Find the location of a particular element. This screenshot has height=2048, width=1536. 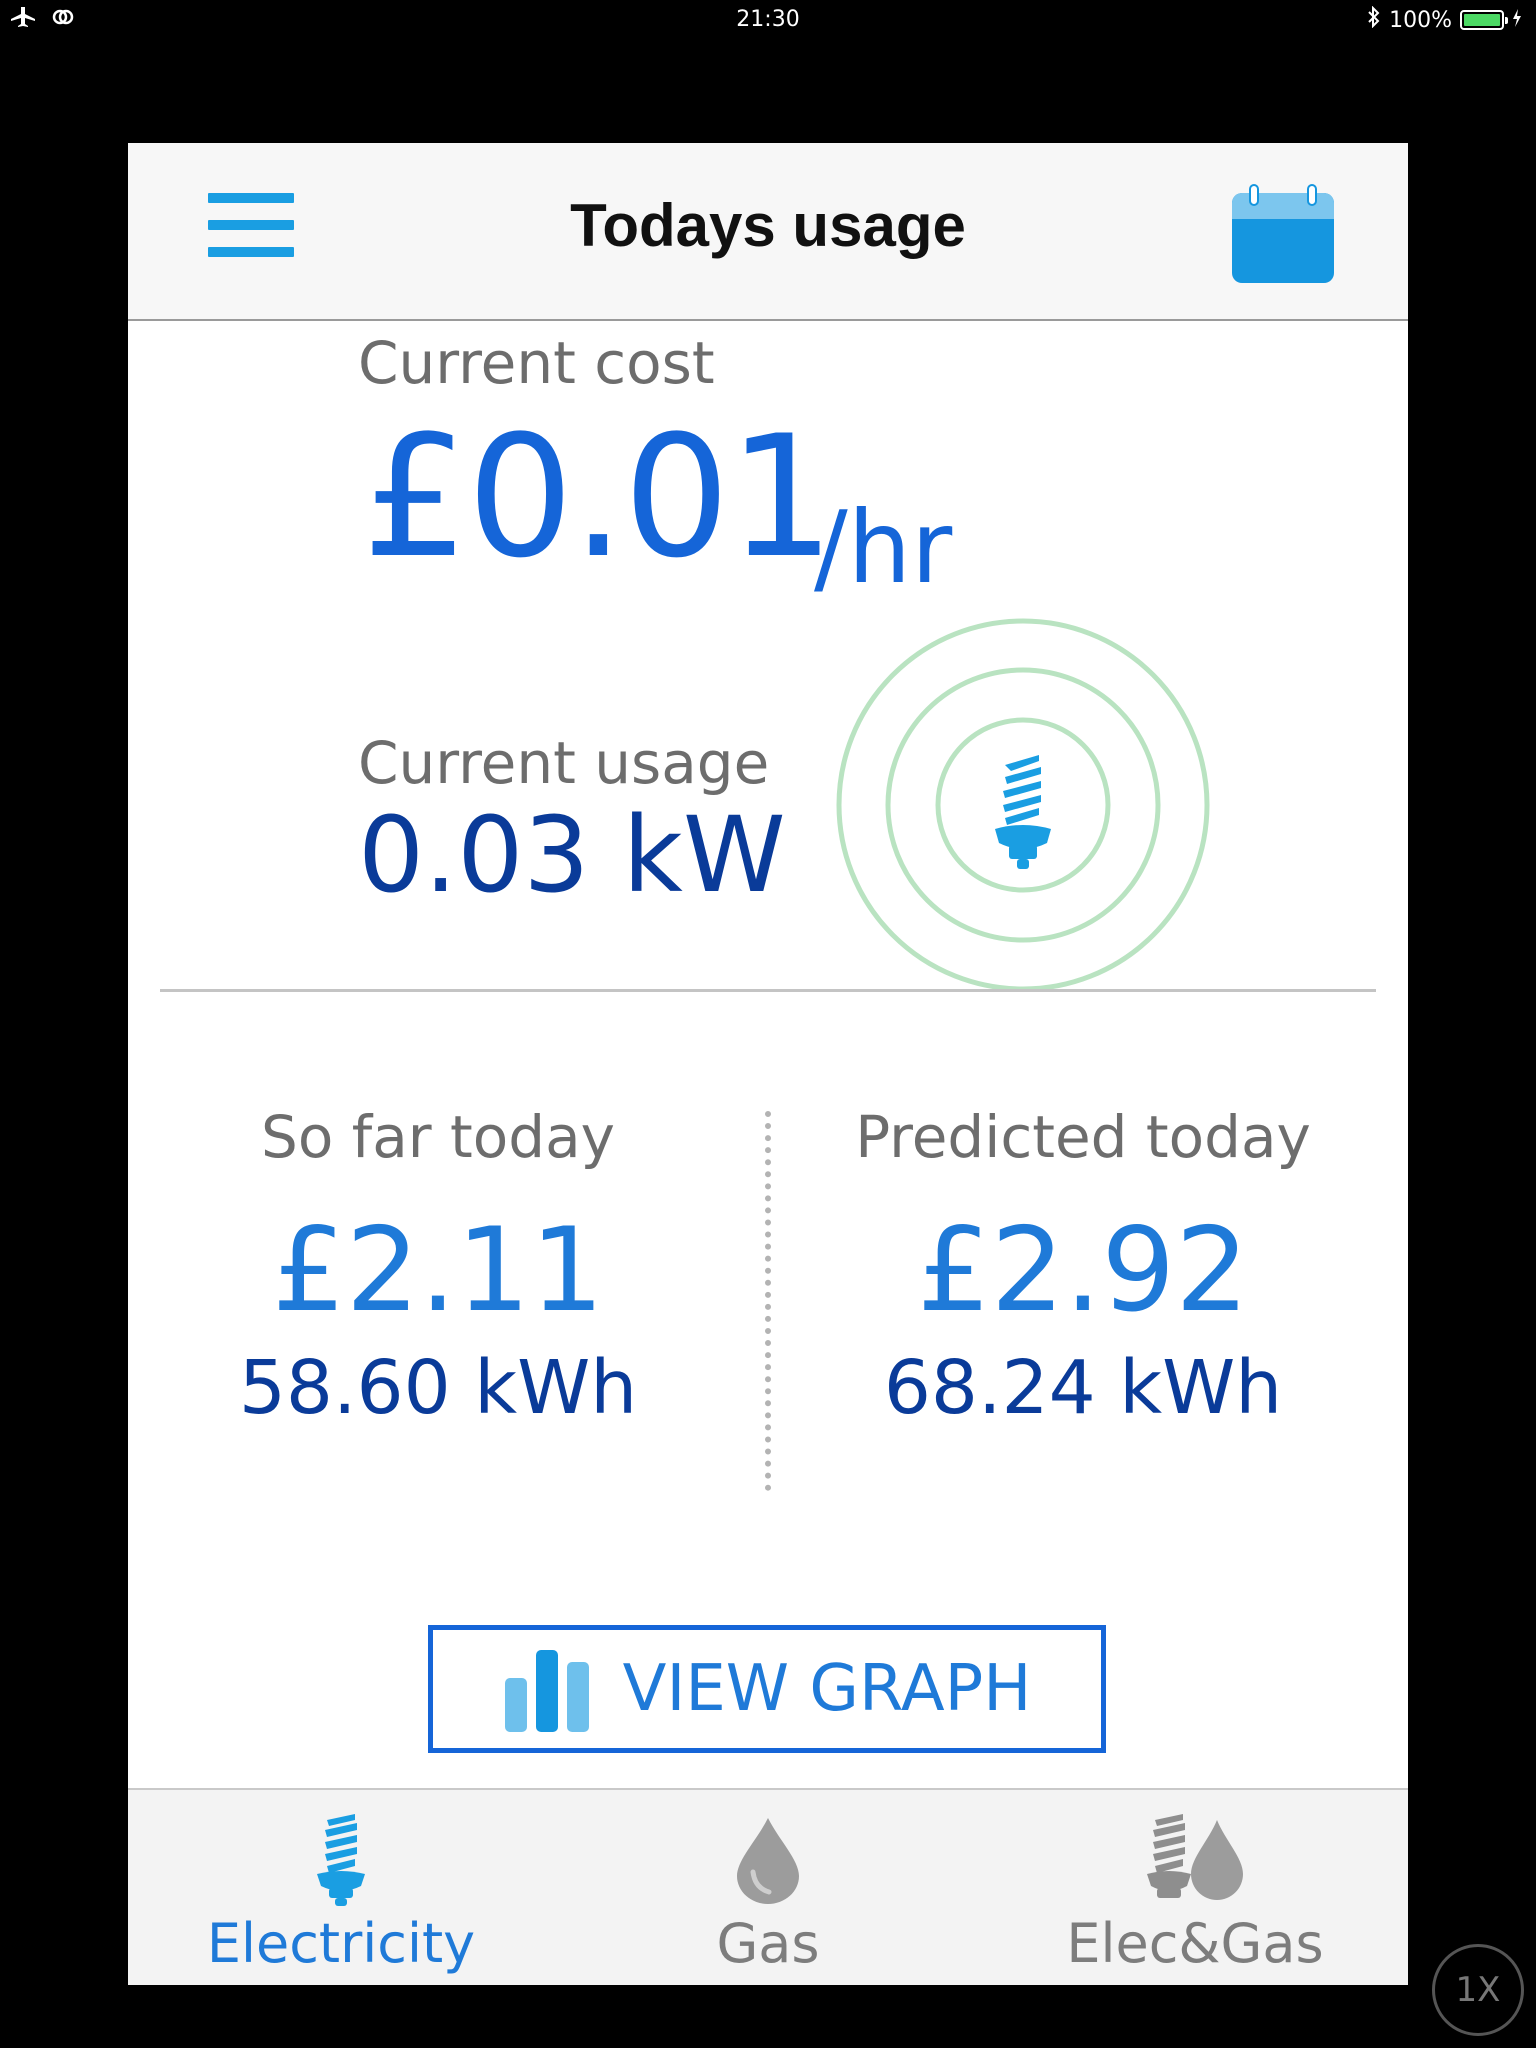

header-bar: Todays usage is located at coordinates (768, 232).